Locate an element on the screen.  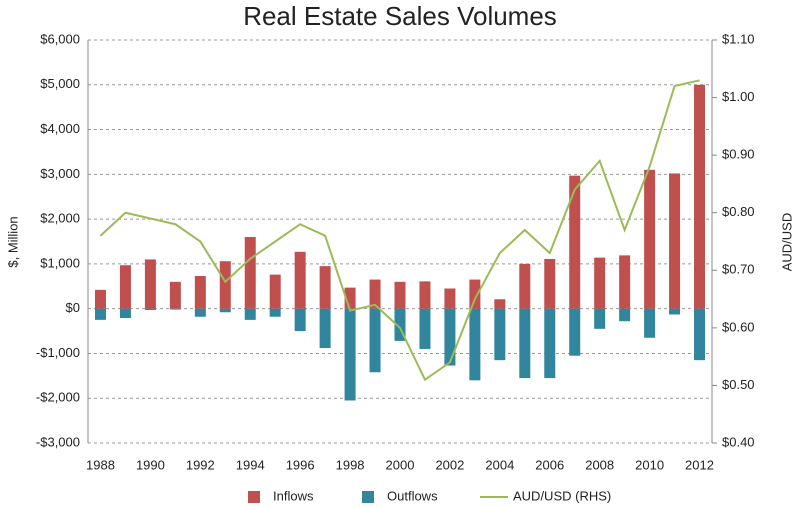
x-tick-label: 1994 is located at coordinates (250, 464).